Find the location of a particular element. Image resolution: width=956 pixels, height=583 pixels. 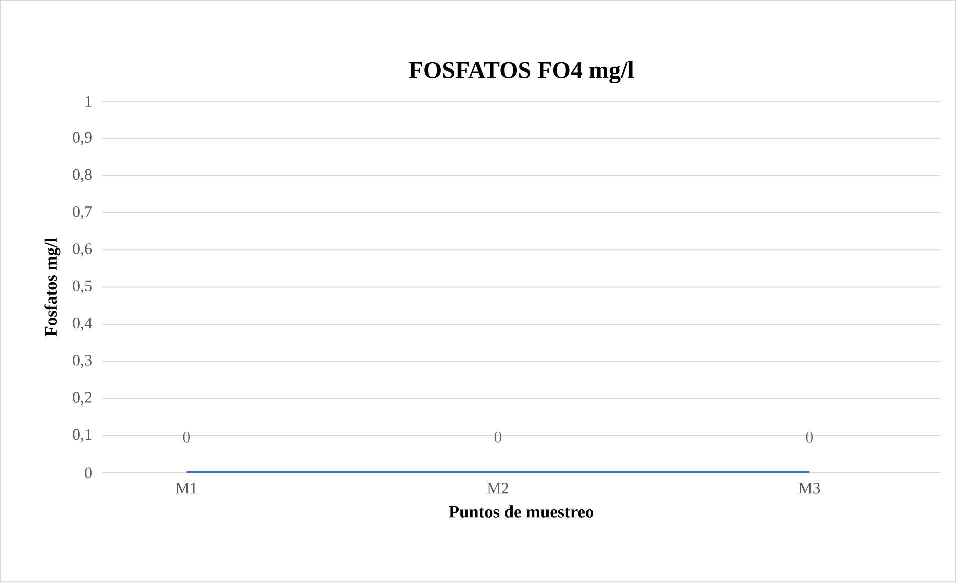

y-tick-label: 0,4 is located at coordinates (82, 325).